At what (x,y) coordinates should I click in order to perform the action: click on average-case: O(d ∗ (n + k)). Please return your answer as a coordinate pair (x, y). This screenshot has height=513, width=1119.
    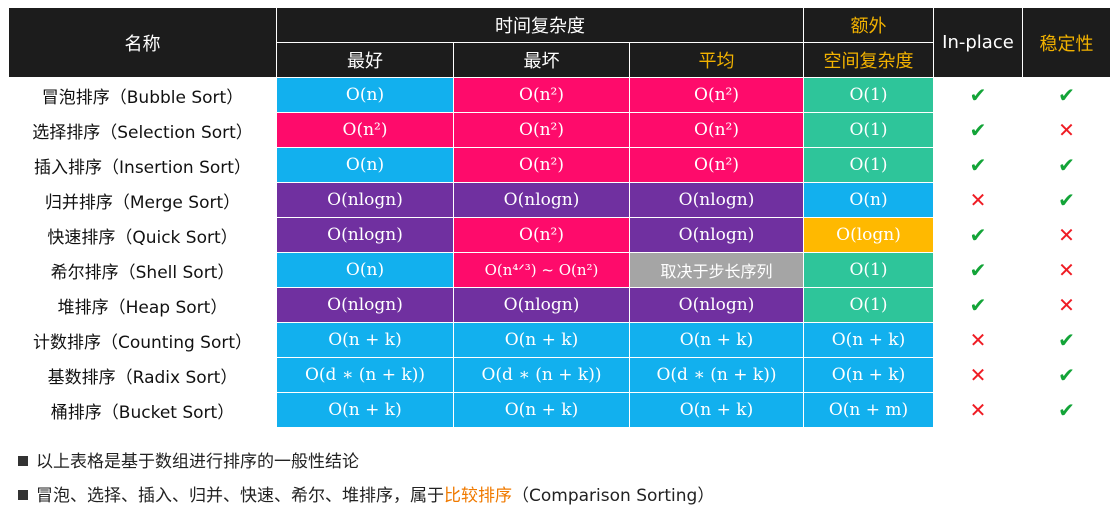
    Looking at the image, I should click on (716, 375).